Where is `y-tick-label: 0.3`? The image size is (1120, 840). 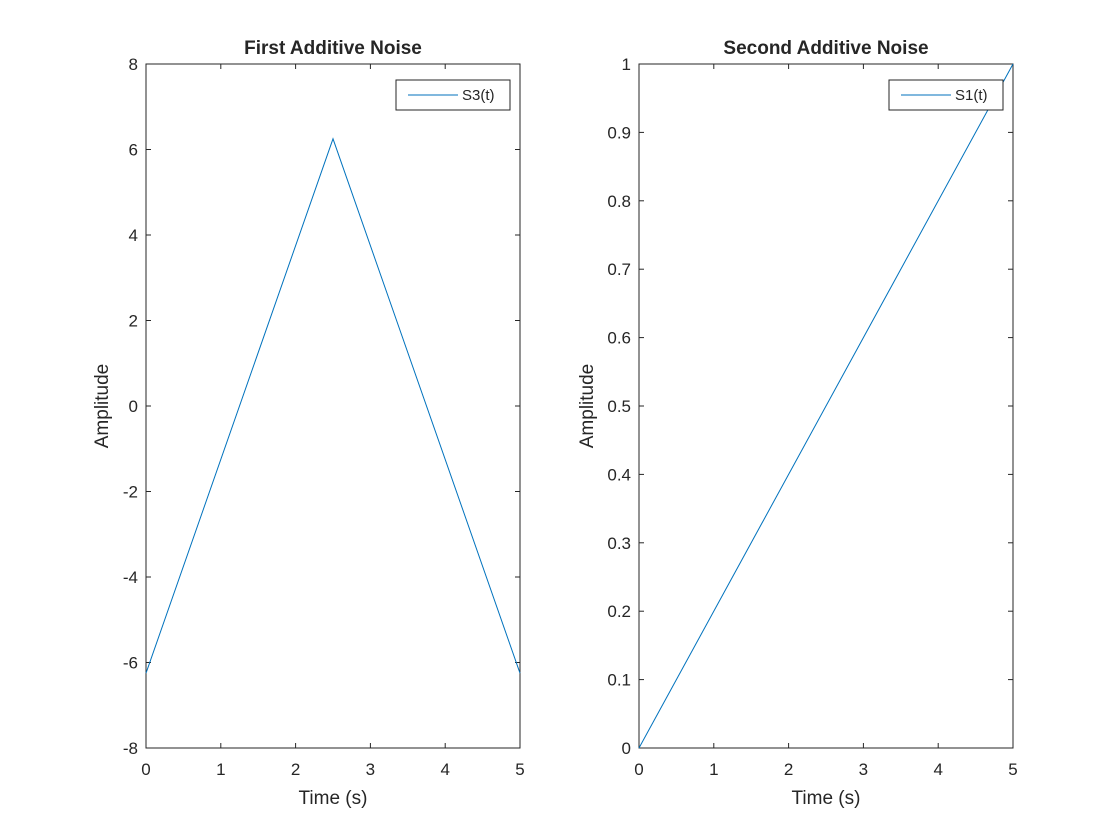
y-tick-label: 0.3 is located at coordinates (619, 543).